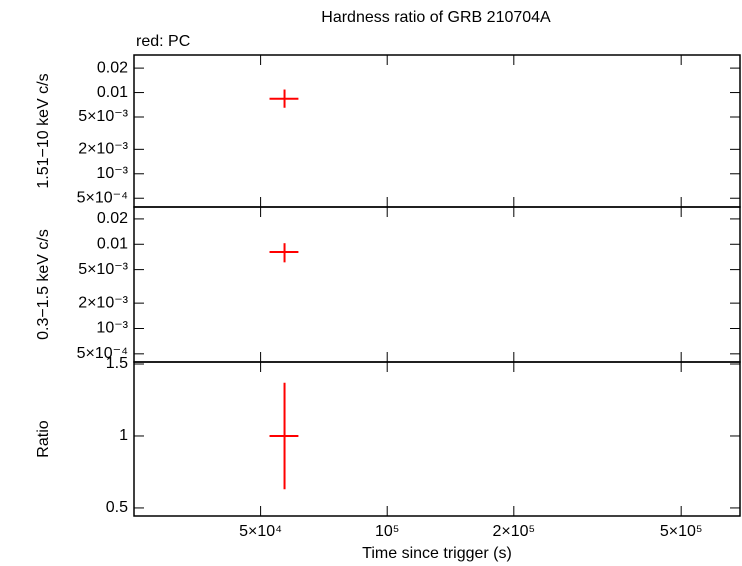  What do you see at coordinates (117, 507) in the screenshot?
I see `y-tick-label: 0.5` at bounding box center [117, 507].